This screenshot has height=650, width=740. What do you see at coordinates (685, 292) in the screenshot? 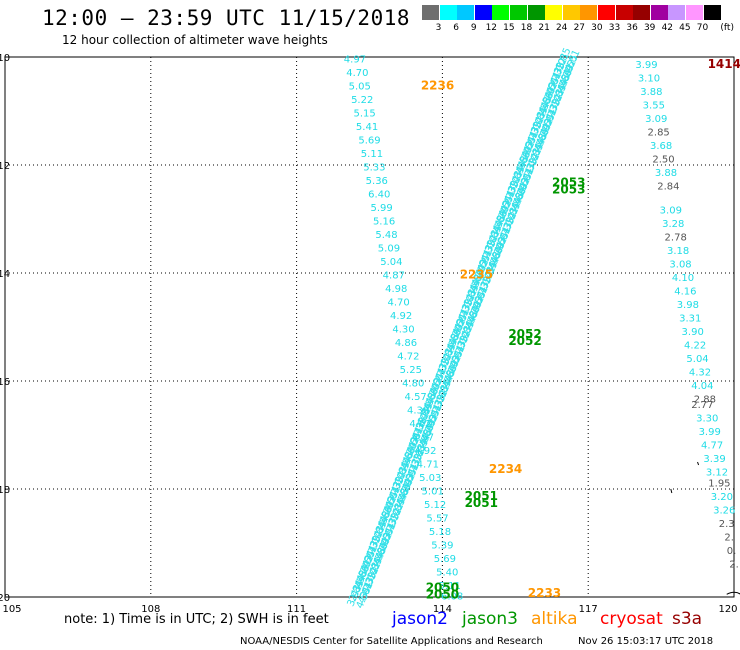
I see `east-track-value: 4.16` at bounding box center [685, 292].